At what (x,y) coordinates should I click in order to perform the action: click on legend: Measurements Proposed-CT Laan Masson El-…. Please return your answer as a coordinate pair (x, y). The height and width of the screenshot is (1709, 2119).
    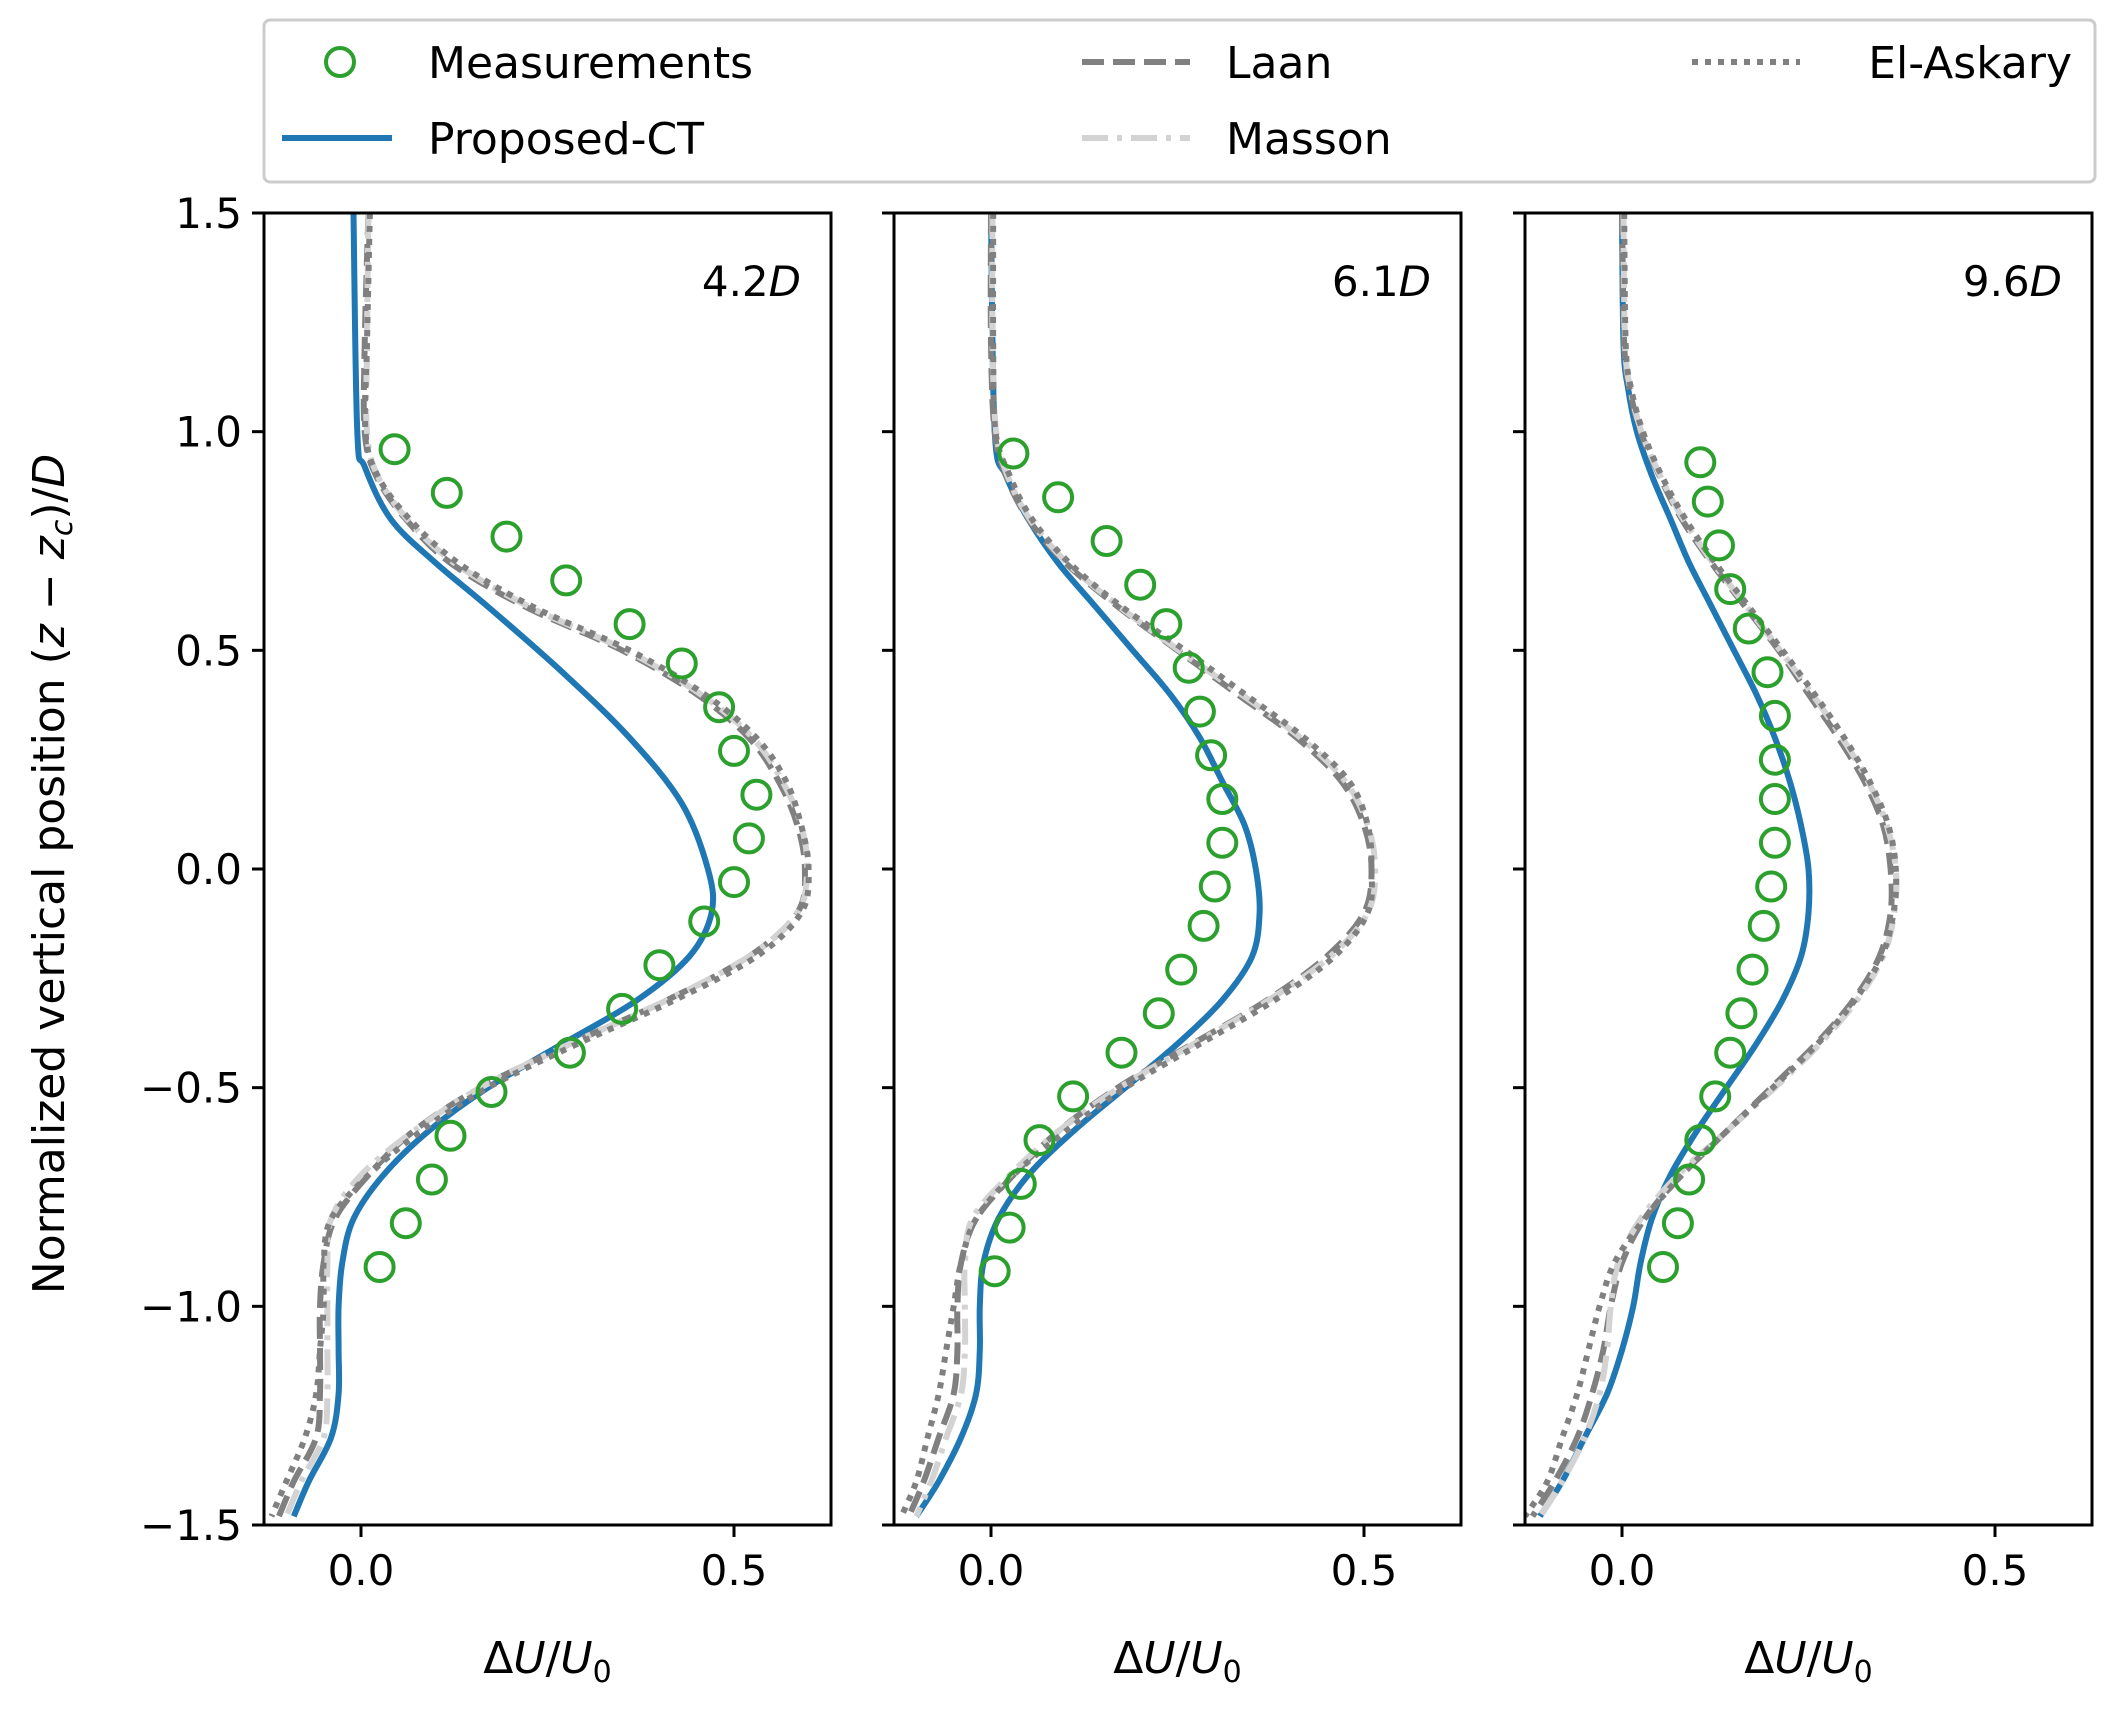
    Looking at the image, I should click on (1179, 101).